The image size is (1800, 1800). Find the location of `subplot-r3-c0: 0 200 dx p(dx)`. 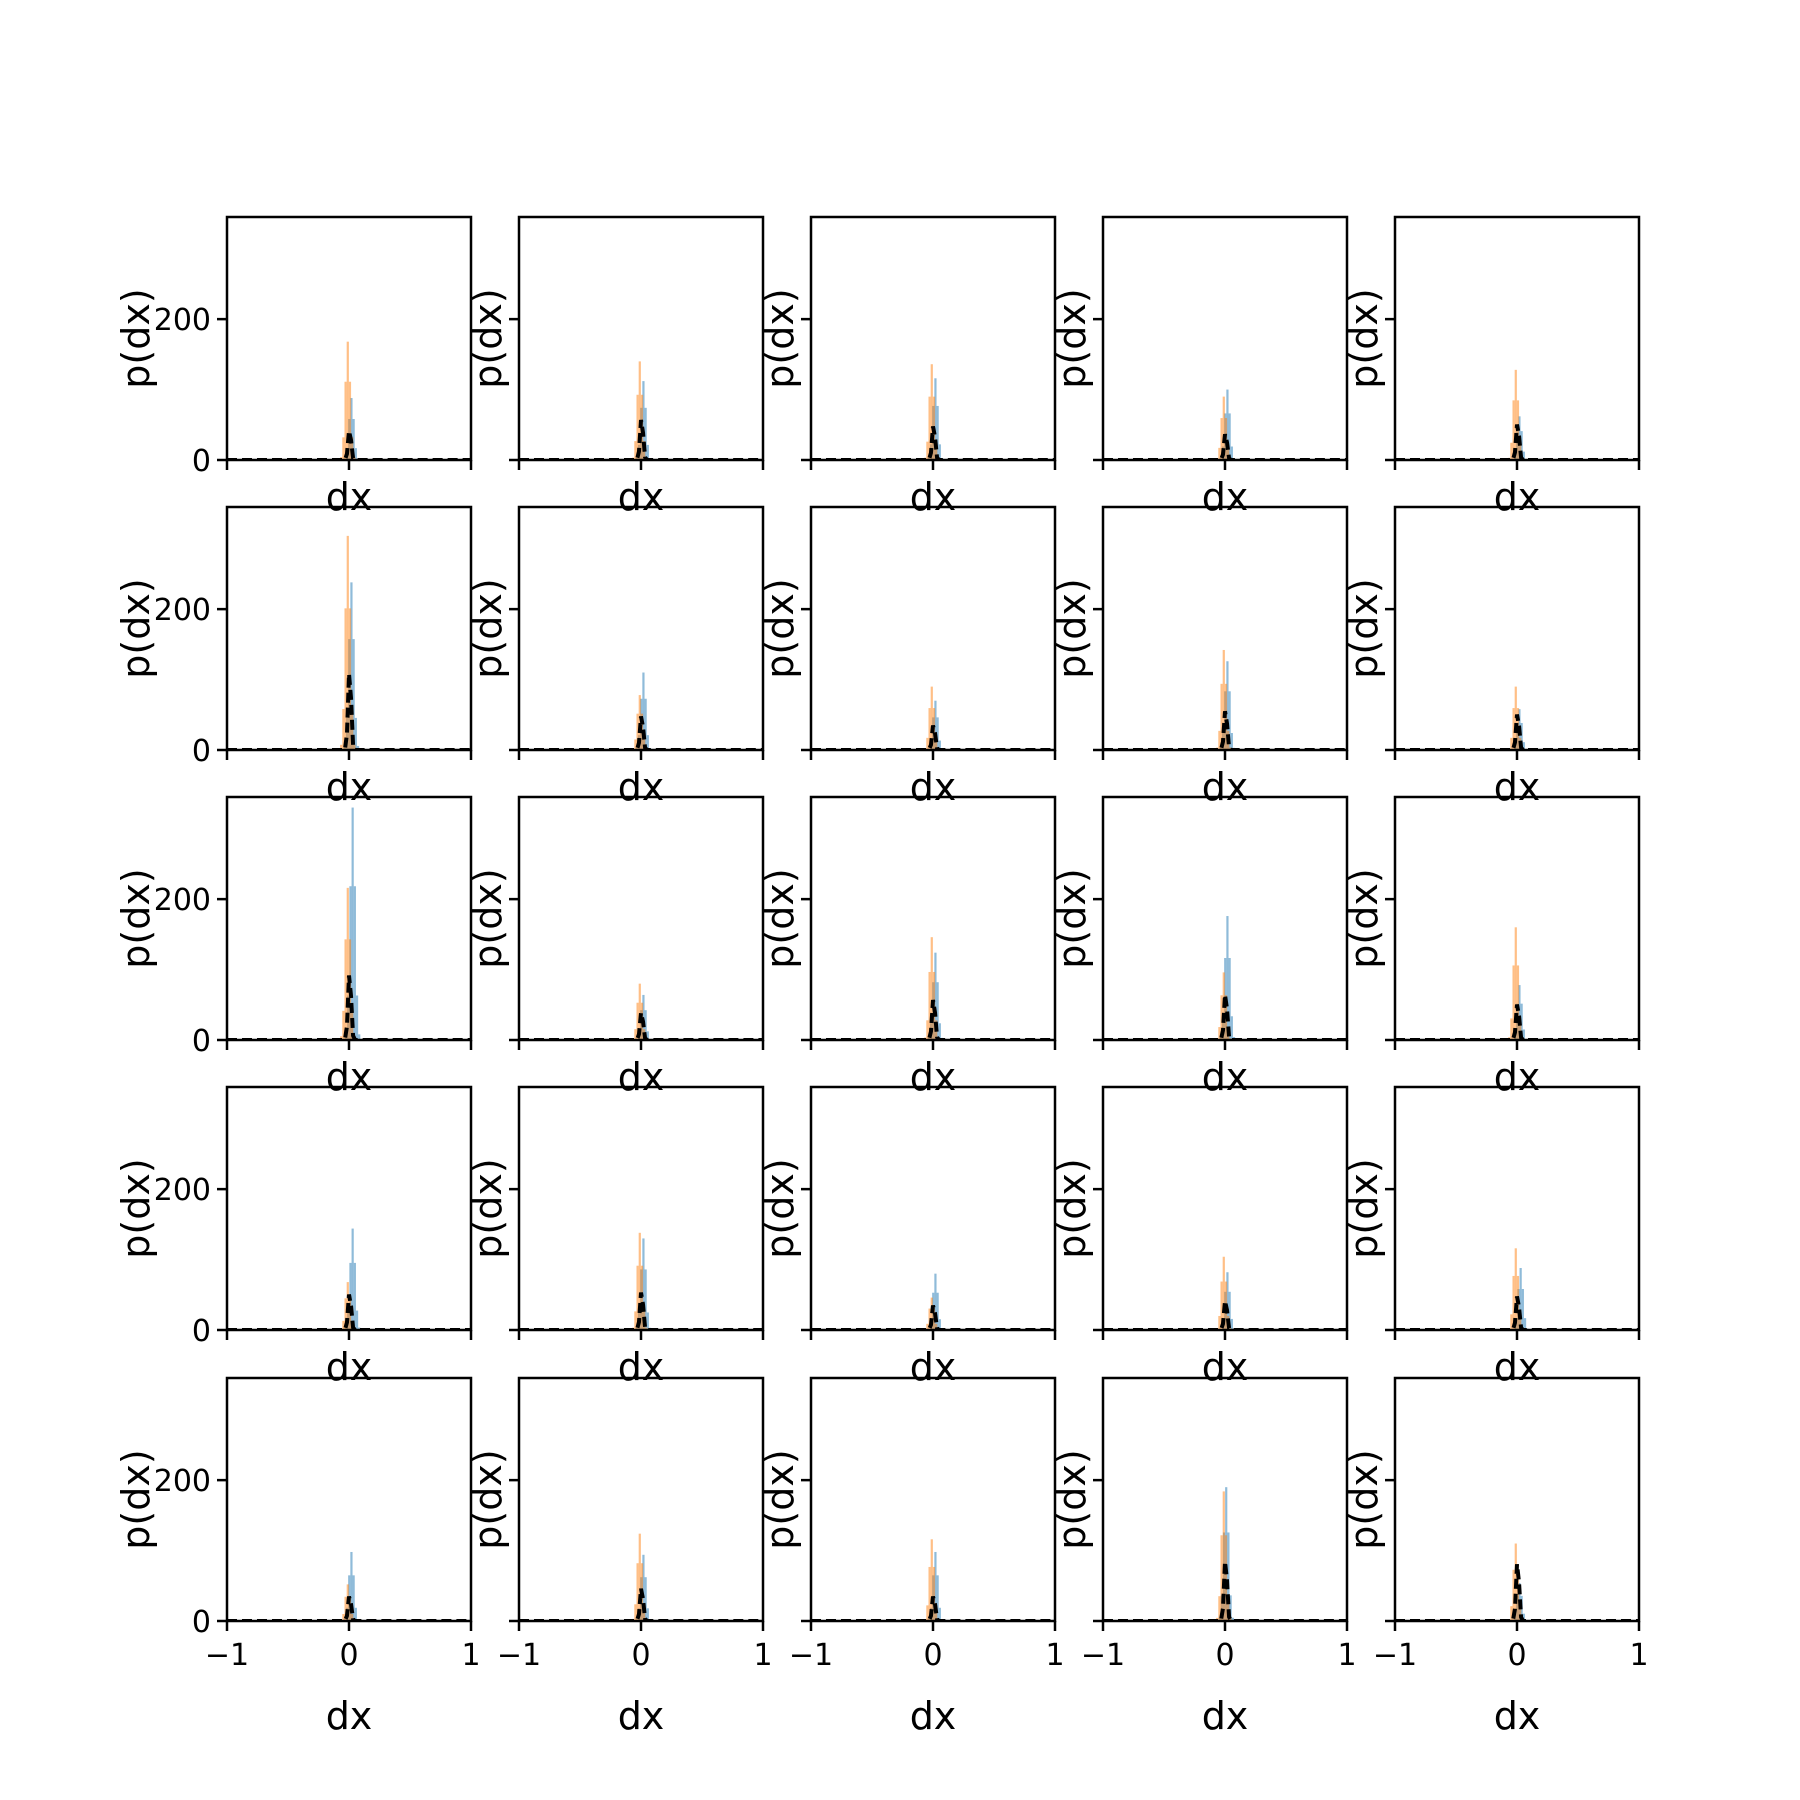

subplot-r3-c0: 0 200 dx p(dx) is located at coordinates (293, 1237).